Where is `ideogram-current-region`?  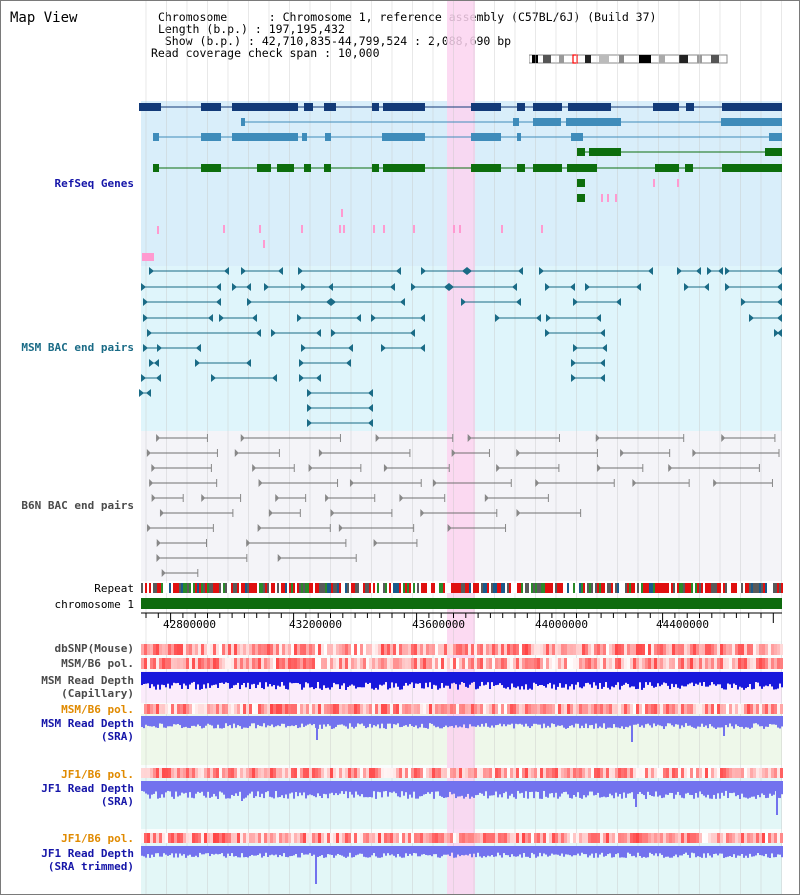
ideogram-current-region is located at coordinates (575, 59).